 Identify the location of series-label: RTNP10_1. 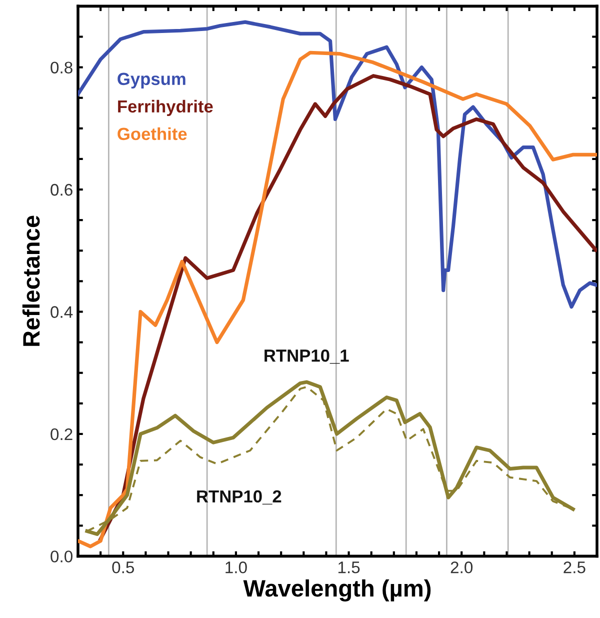
(306, 356).